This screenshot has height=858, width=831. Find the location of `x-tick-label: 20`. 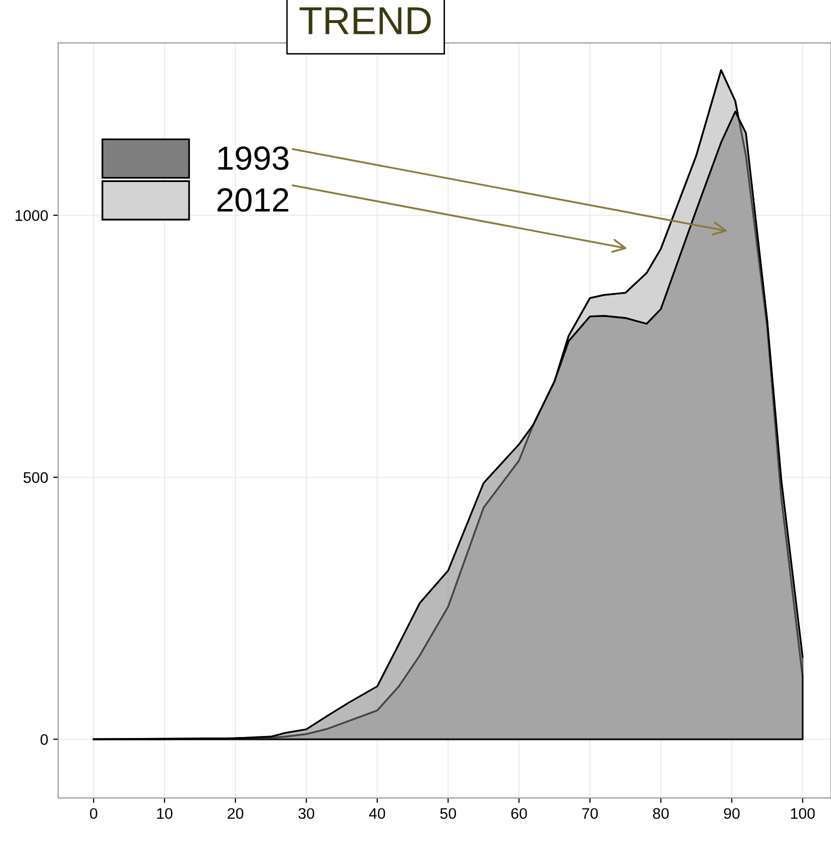

x-tick-label: 20 is located at coordinates (236, 813).